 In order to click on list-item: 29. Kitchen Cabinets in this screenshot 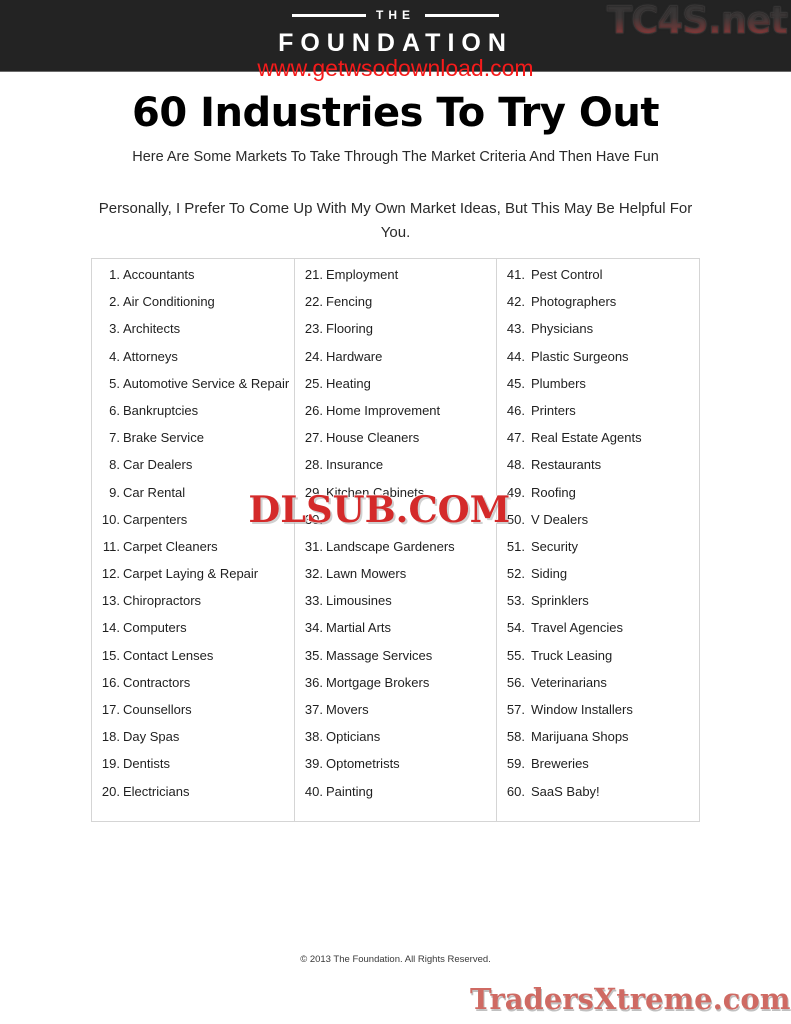, I will do `click(395, 499)`.